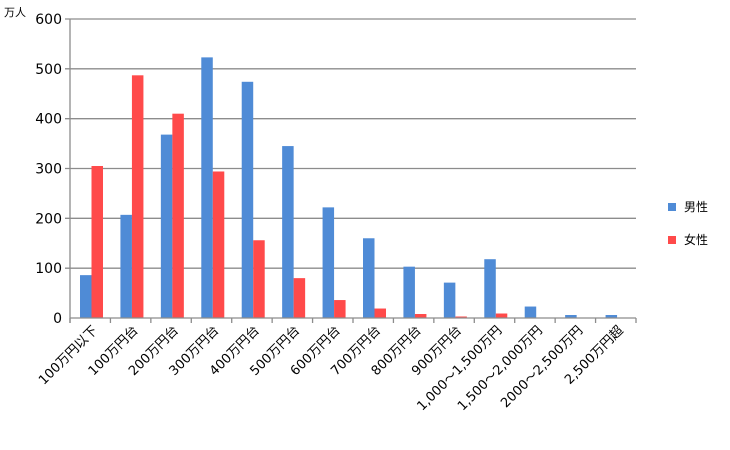 The image size is (730, 450). What do you see at coordinates (48, 269) in the screenshot?
I see `y-tick-label: 100` at bounding box center [48, 269].